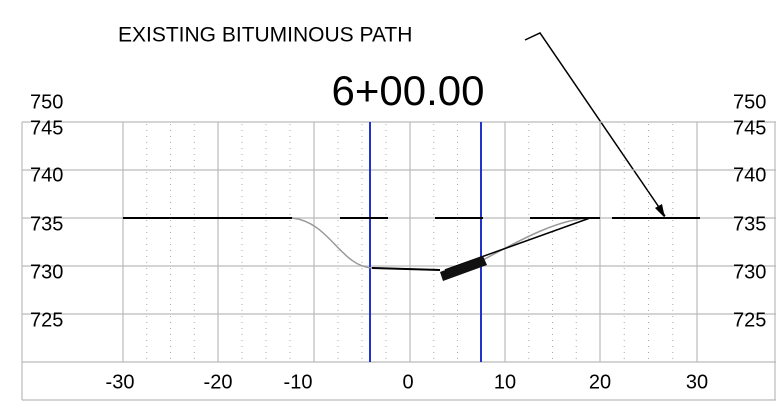 The image size is (776, 401). What do you see at coordinates (697, 382) in the screenshot?
I see `offset-label: 30` at bounding box center [697, 382].